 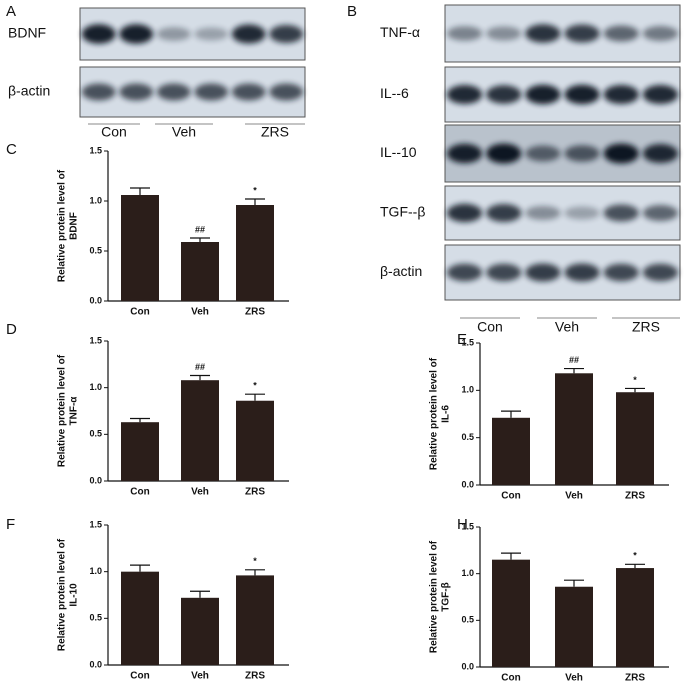 What do you see at coordinates (10, 524) in the screenshot?
I see `panel-letter: F` at bounding box center [10, 524].